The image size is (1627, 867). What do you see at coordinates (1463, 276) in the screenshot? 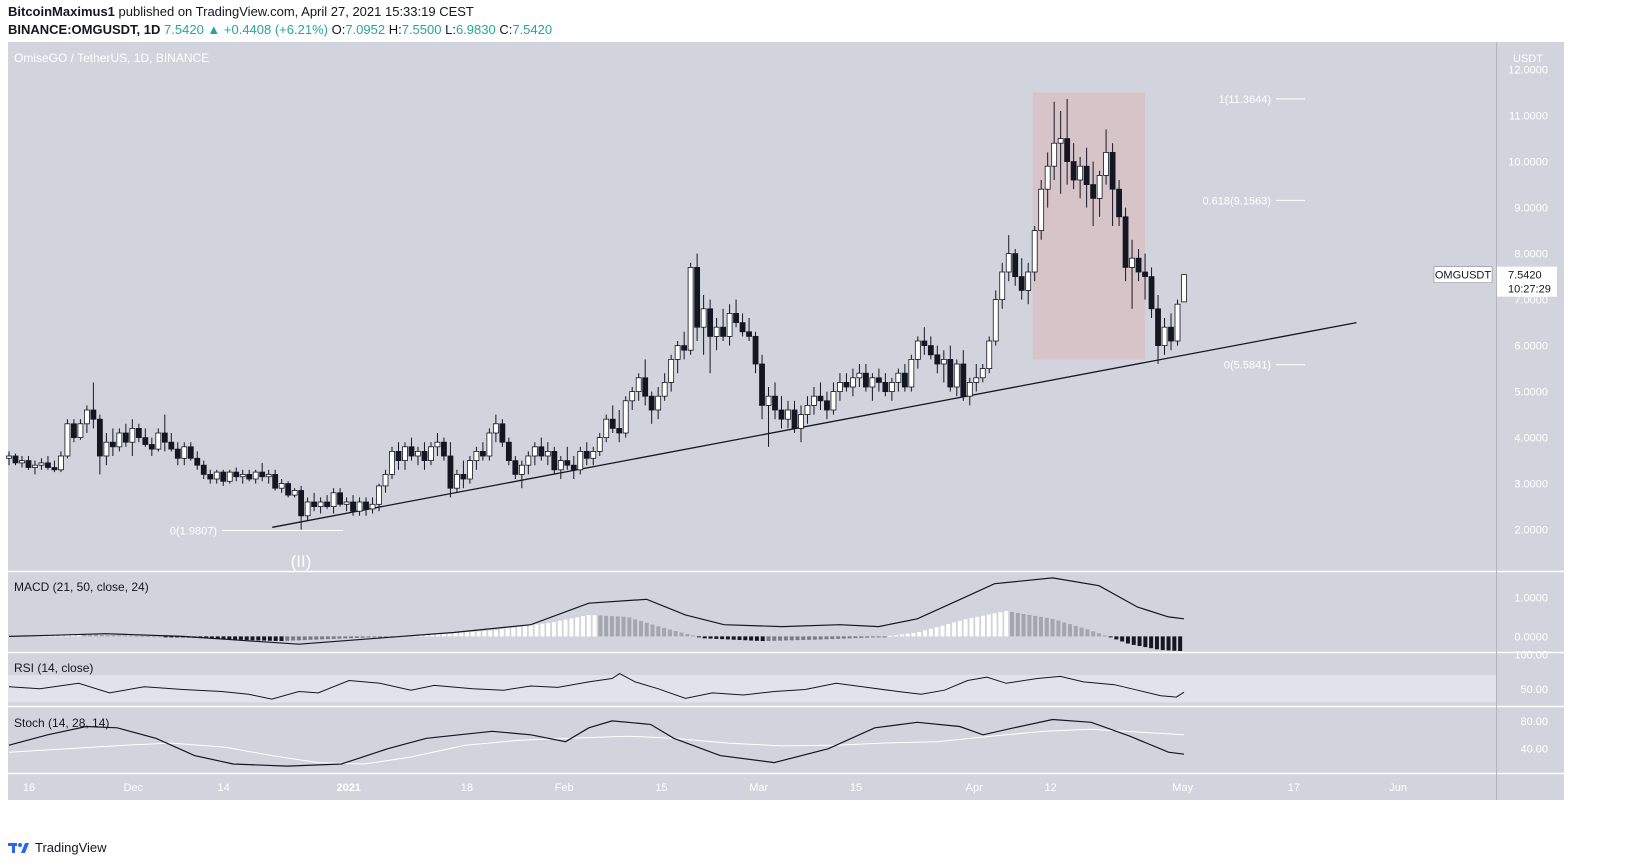
I see `symbol-tag-label: OMGUSDT` at bounding box center [1463, 276].